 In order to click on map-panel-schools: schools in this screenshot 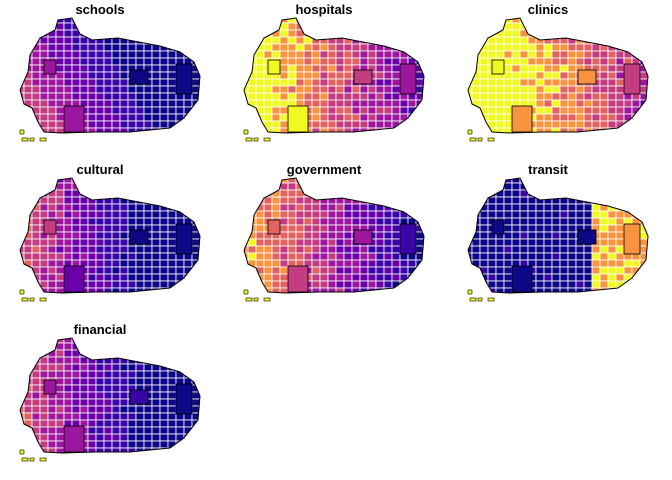, I will do `click(112, 80)`.